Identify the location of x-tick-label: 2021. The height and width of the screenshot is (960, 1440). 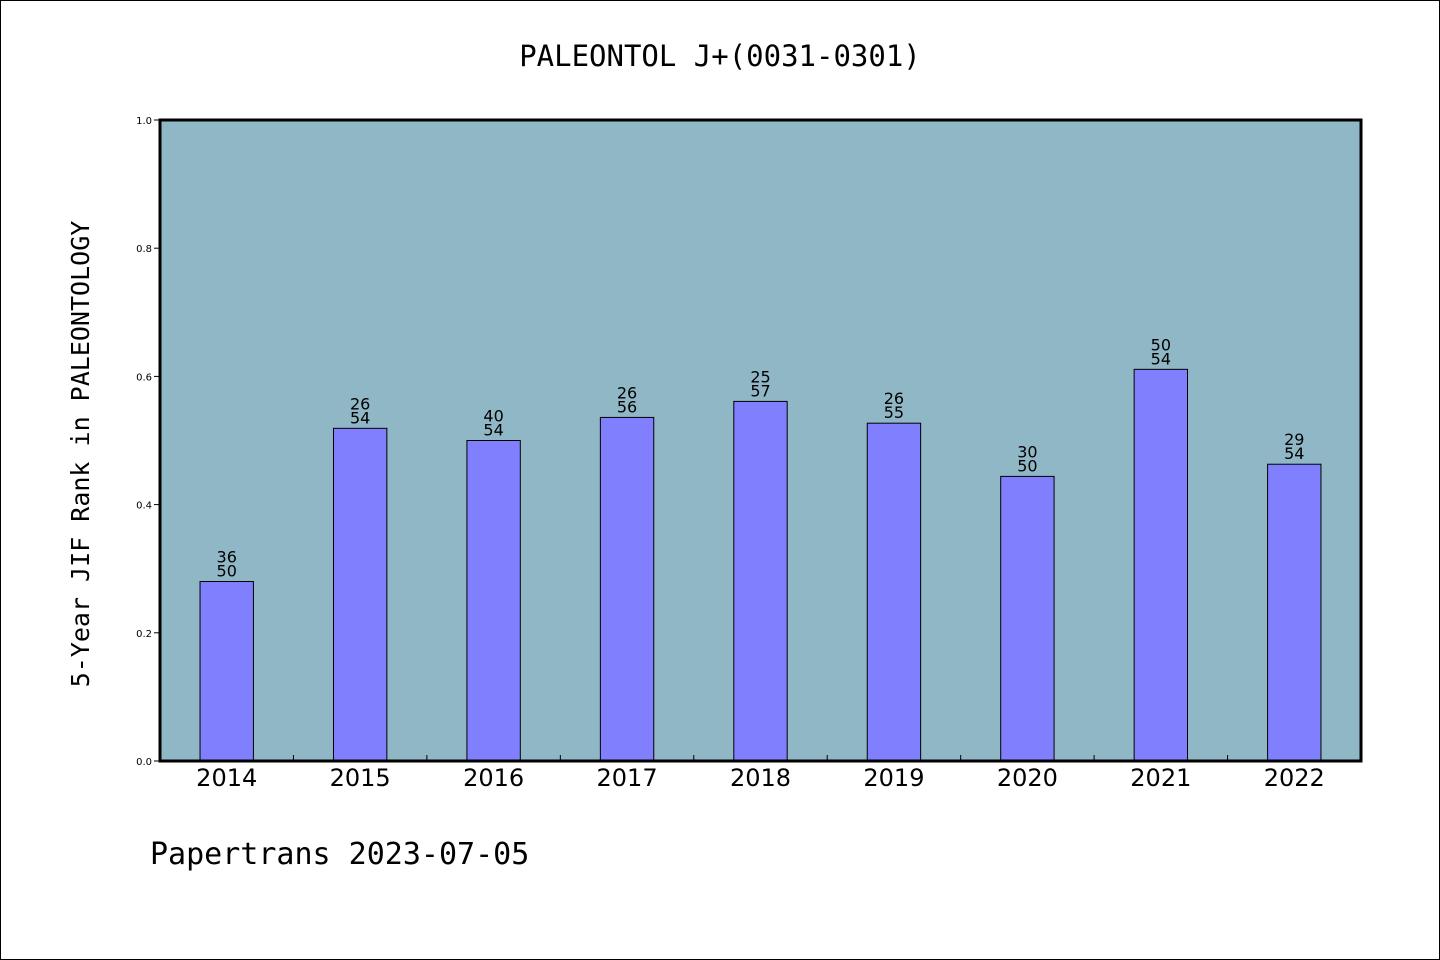
(1160, 778).